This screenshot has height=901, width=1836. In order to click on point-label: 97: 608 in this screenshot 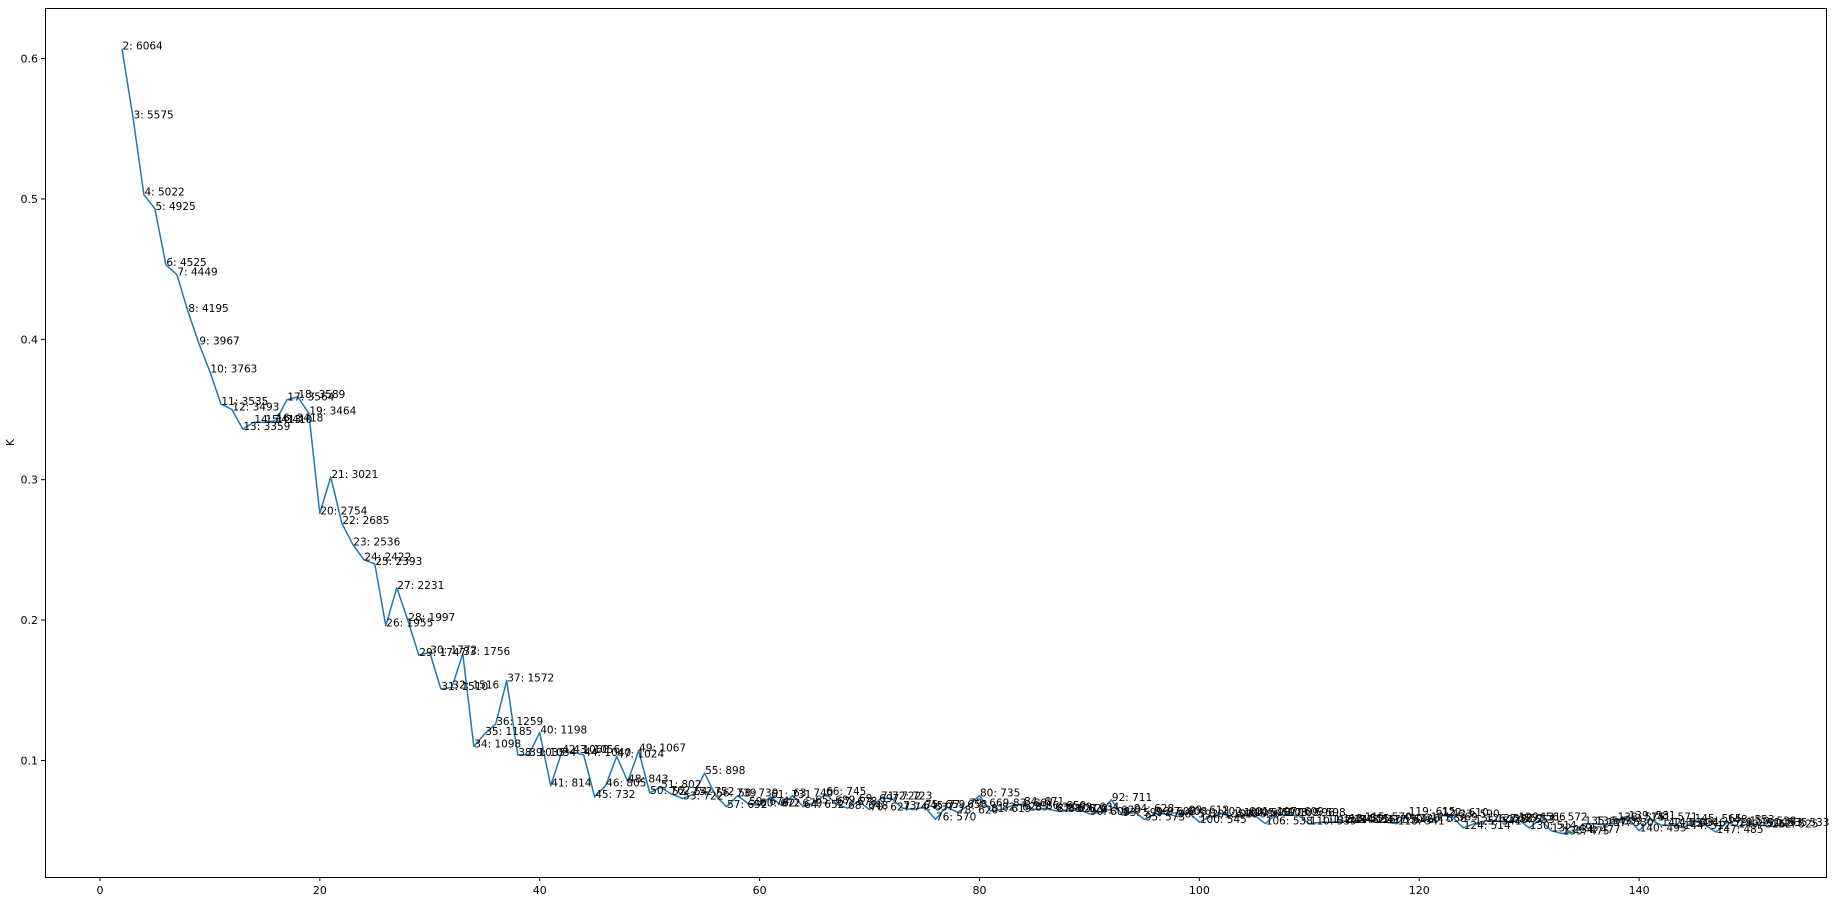, I will do `click(1187, 812)`.